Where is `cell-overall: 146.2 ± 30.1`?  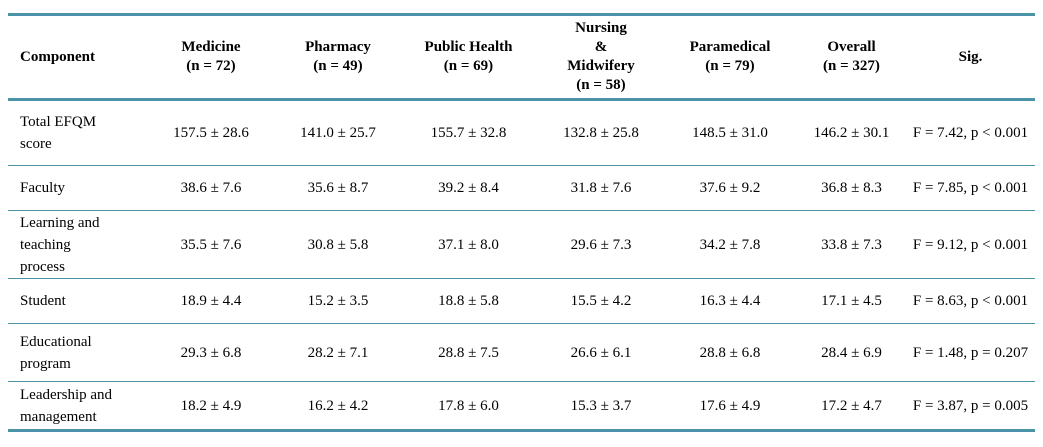
cell-overall: 146.2 ± 30.1 is located at coordinates (851, 133).